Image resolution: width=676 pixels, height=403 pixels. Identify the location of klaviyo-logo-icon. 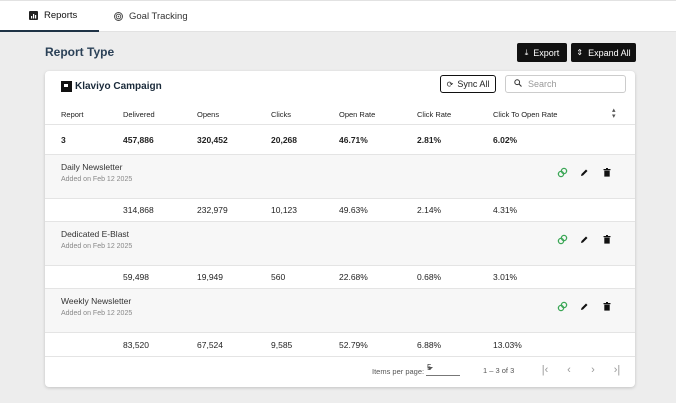
(66, 86).